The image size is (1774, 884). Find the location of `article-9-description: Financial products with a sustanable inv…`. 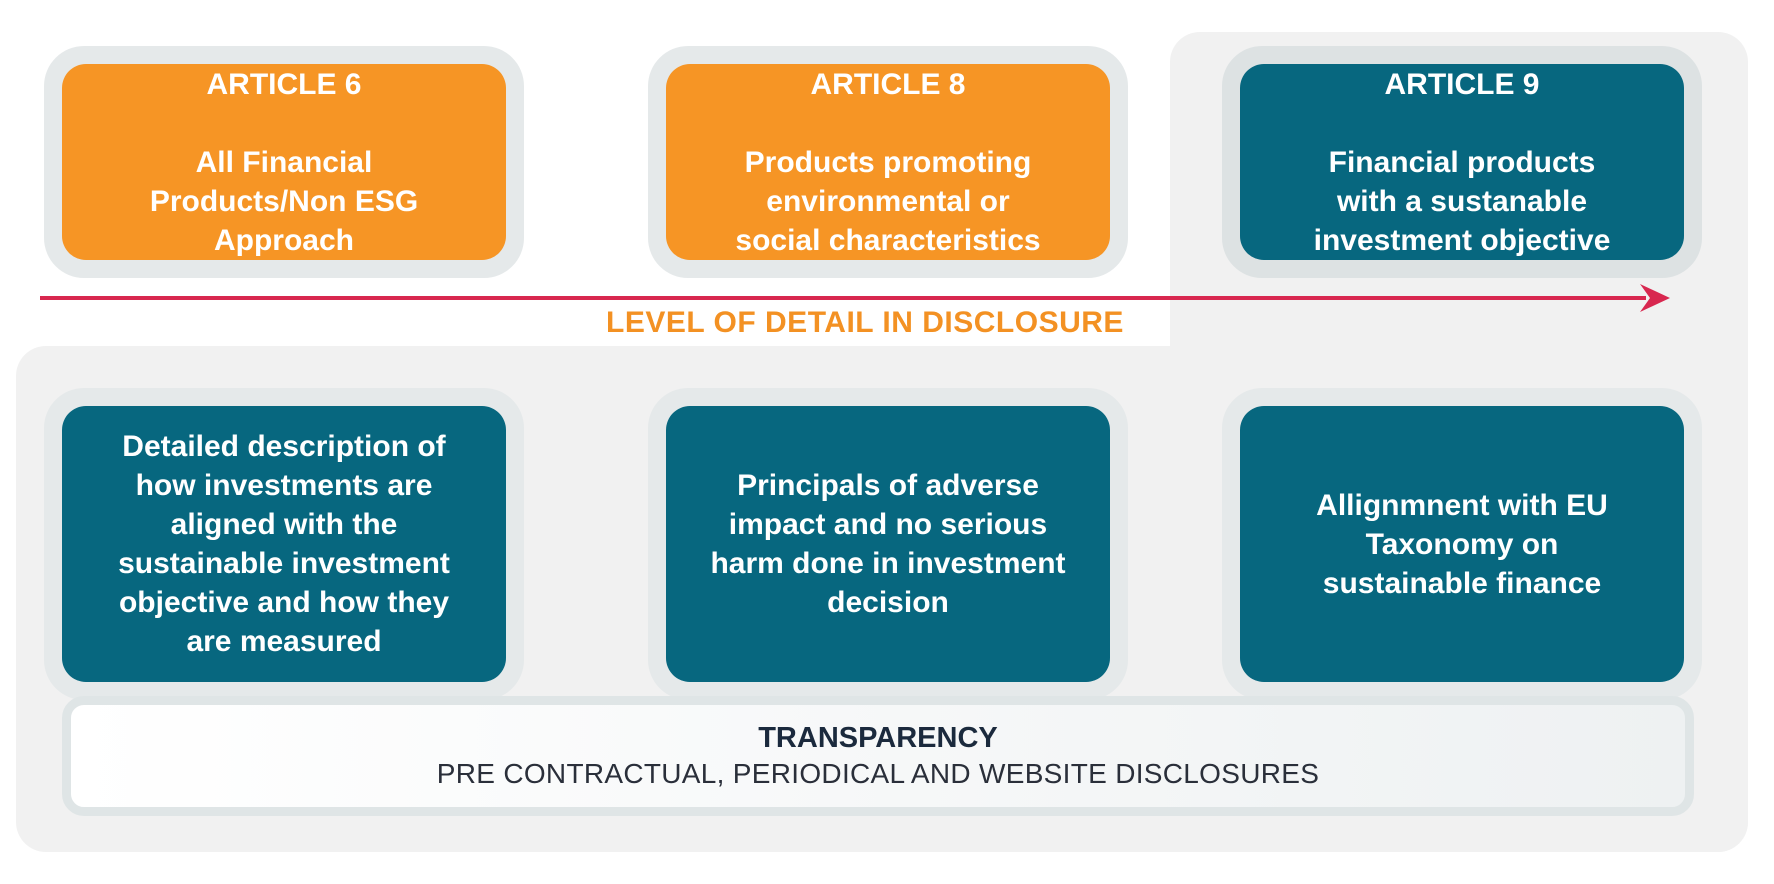

article-9-description: Financial products with a sustanable inv… is located at coordinates (1462, 201).